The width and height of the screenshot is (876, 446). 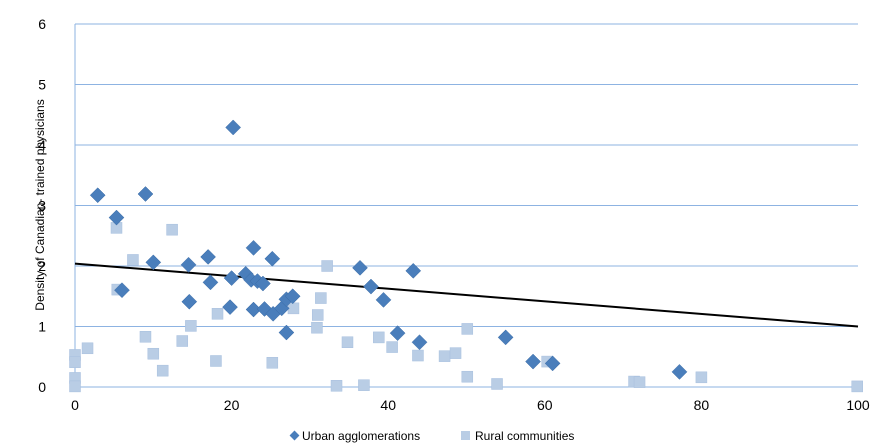 What do you see at coordinates (470, 405) in the screenshot?
I see `x-tick-labels: 0 20 40 60 80 100` at bounding box center [470, 405].